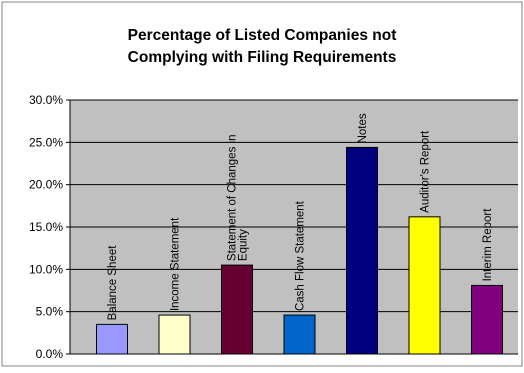  I want to click on chart-title-line-1: Percentage of Listed Companies not, so click(262, 35).